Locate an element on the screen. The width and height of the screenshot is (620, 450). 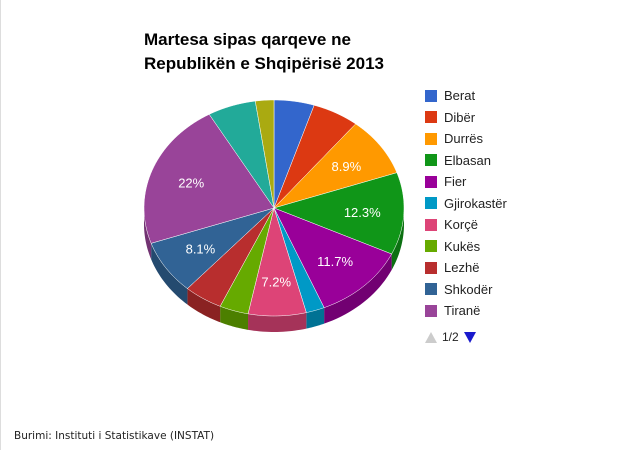
legend-pager: 1/2 is located at coordinates (450, 337).